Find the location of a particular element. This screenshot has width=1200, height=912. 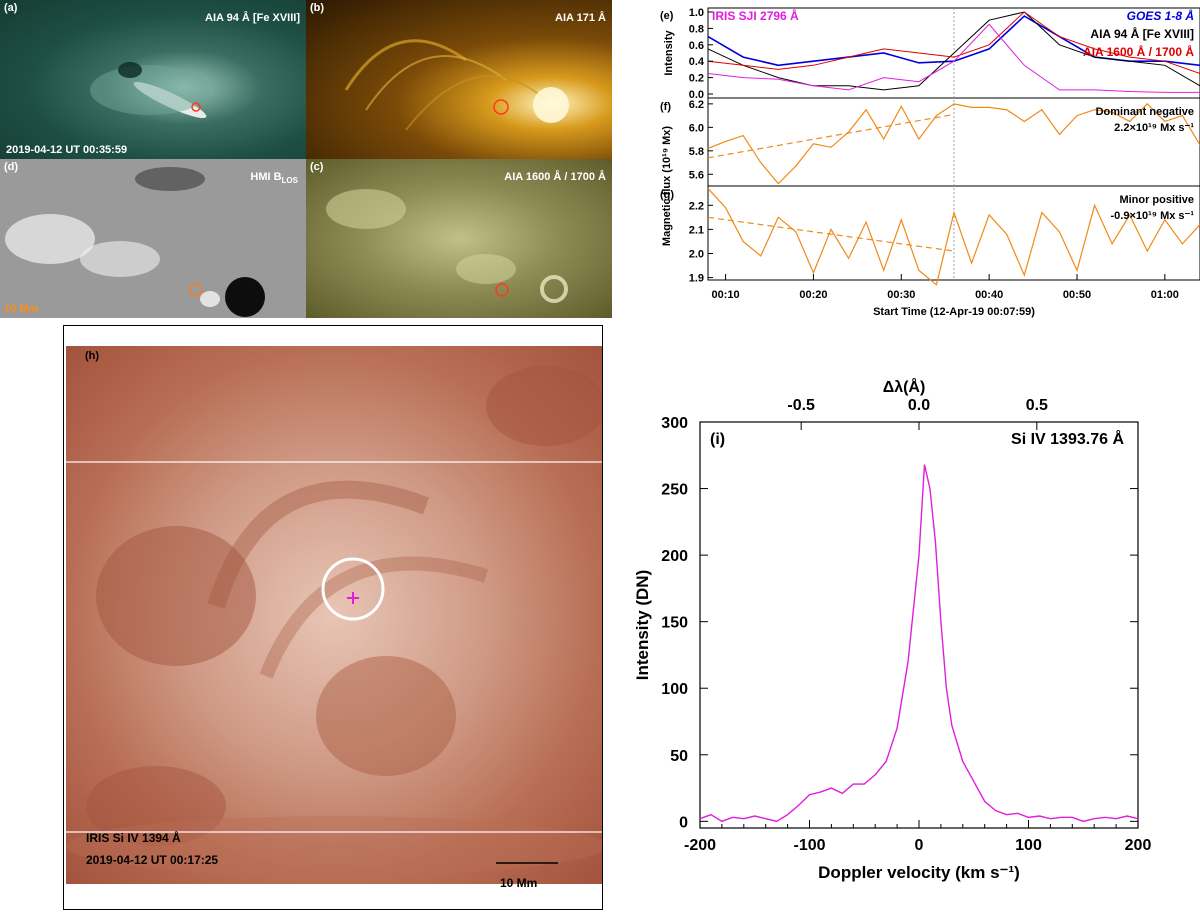

xtick-label-i-1: -100 is located at coordinates (809, 845).